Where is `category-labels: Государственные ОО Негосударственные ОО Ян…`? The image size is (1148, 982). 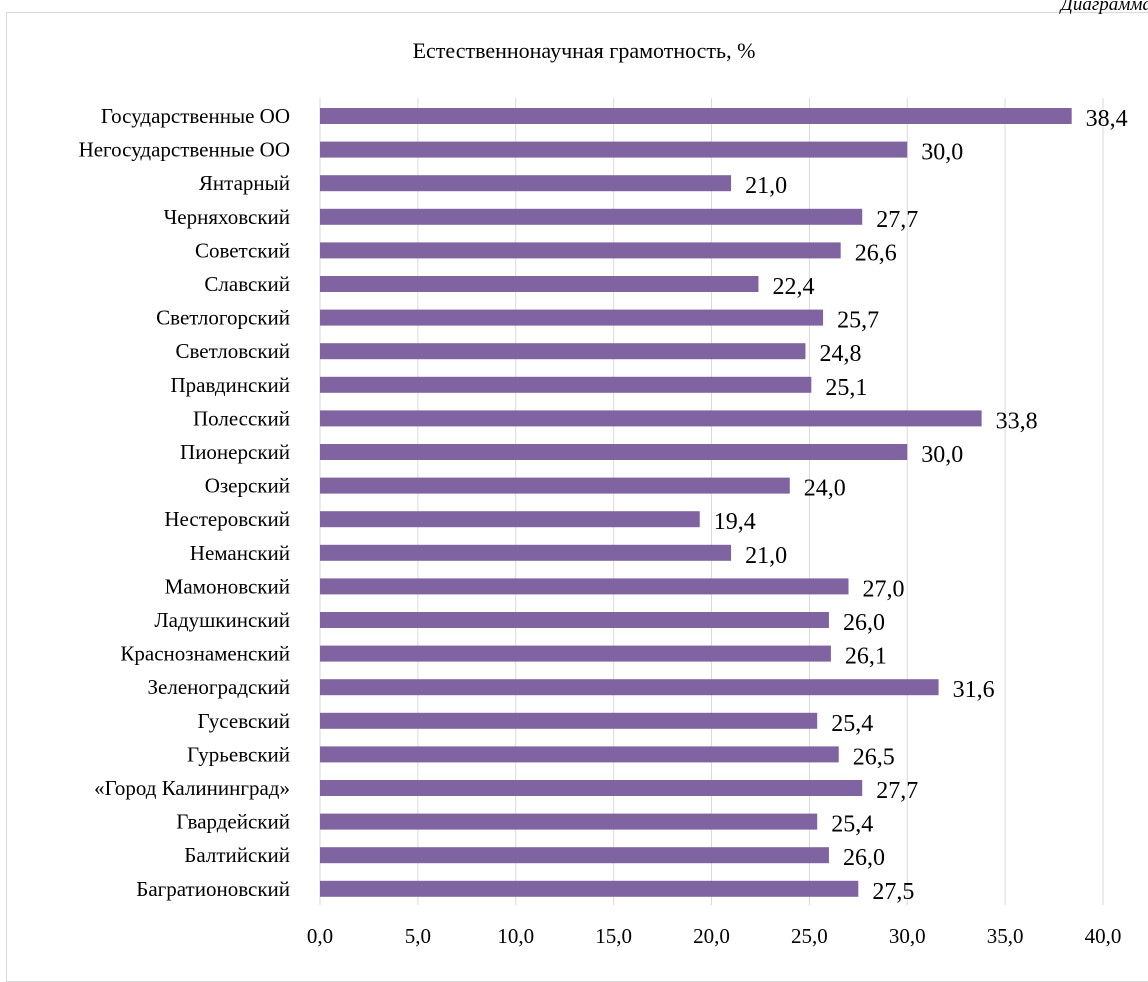 category-labels: Государственные ОО Негосударственные ОО Ян… is located at coordinates (184, 502).